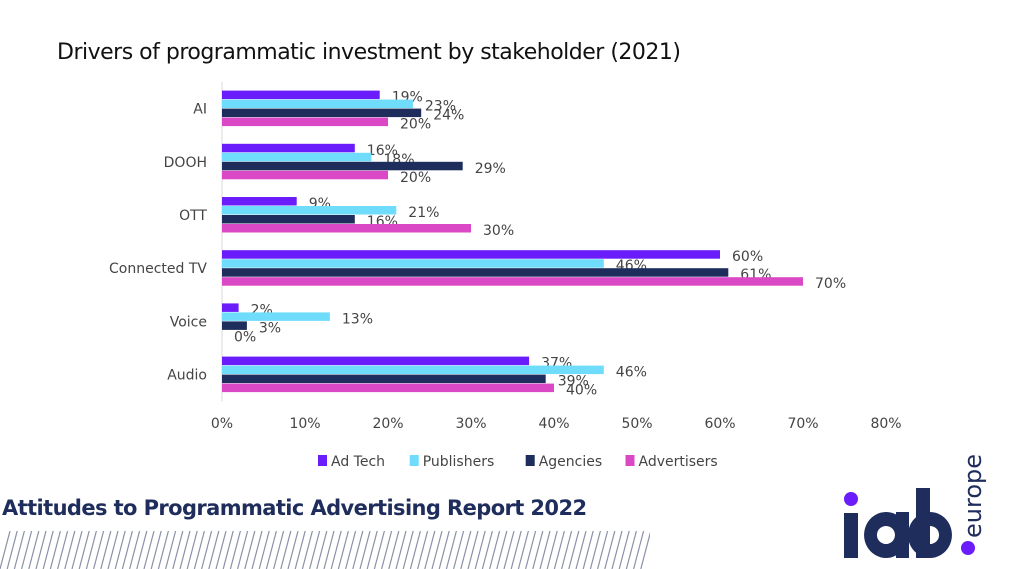 This screenshot has height=569, width=1024. What do you see at coordinates (423, 213) in the screenshot?
I see `data-label: 21%` at bounding box center [423, 213].